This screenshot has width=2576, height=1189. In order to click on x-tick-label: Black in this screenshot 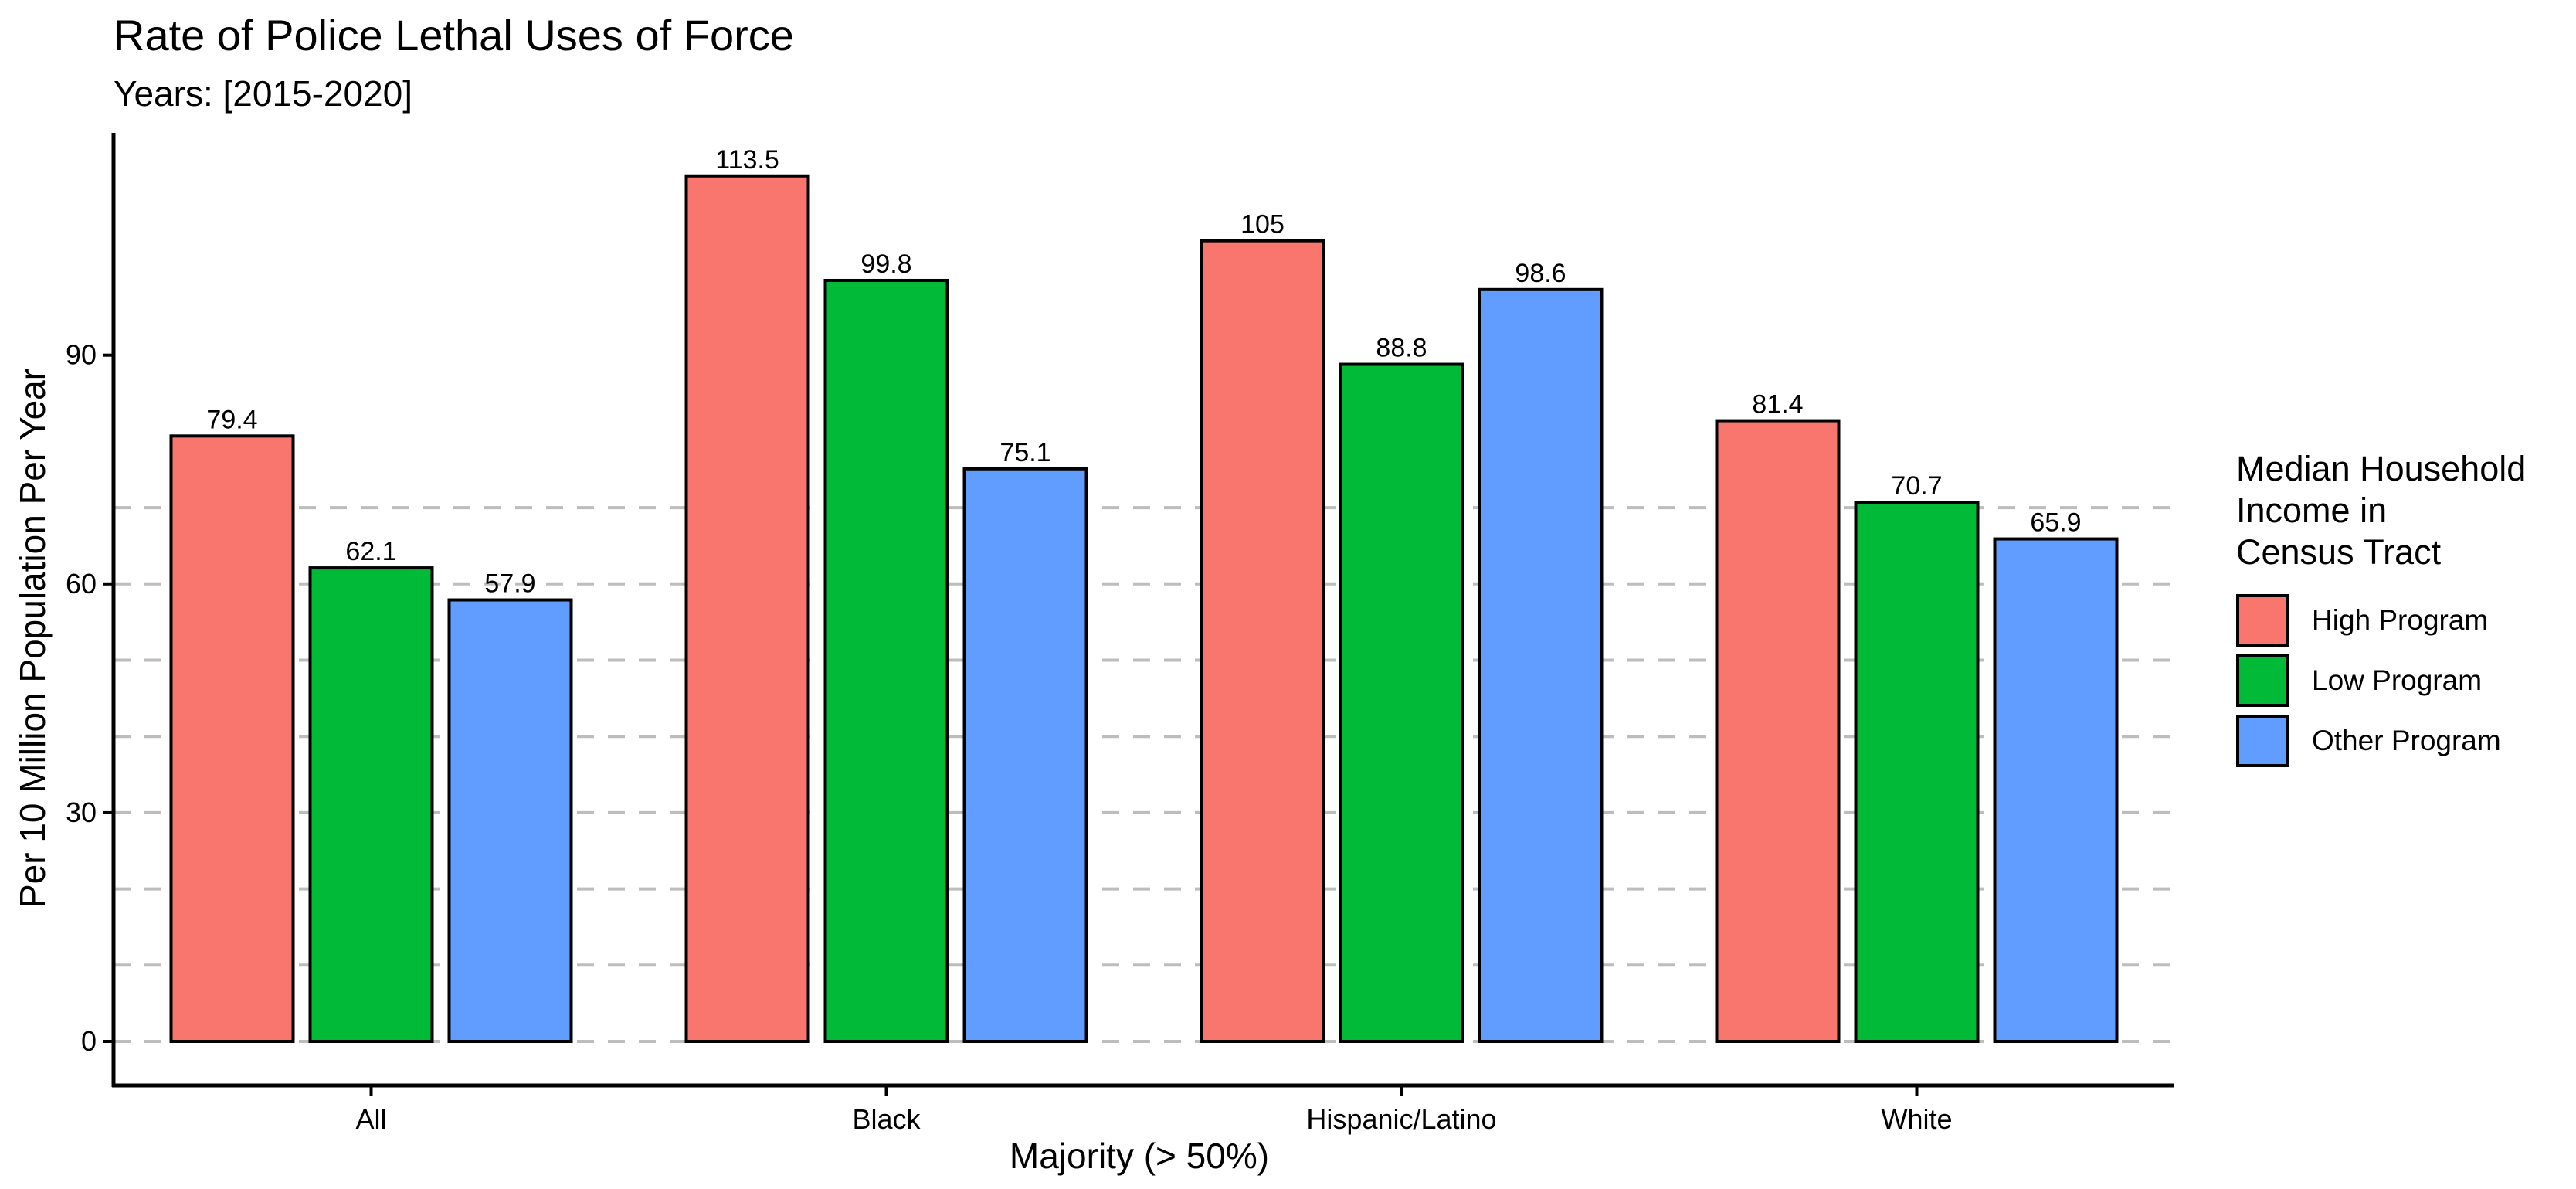, I will do `click(886, 1119)`.